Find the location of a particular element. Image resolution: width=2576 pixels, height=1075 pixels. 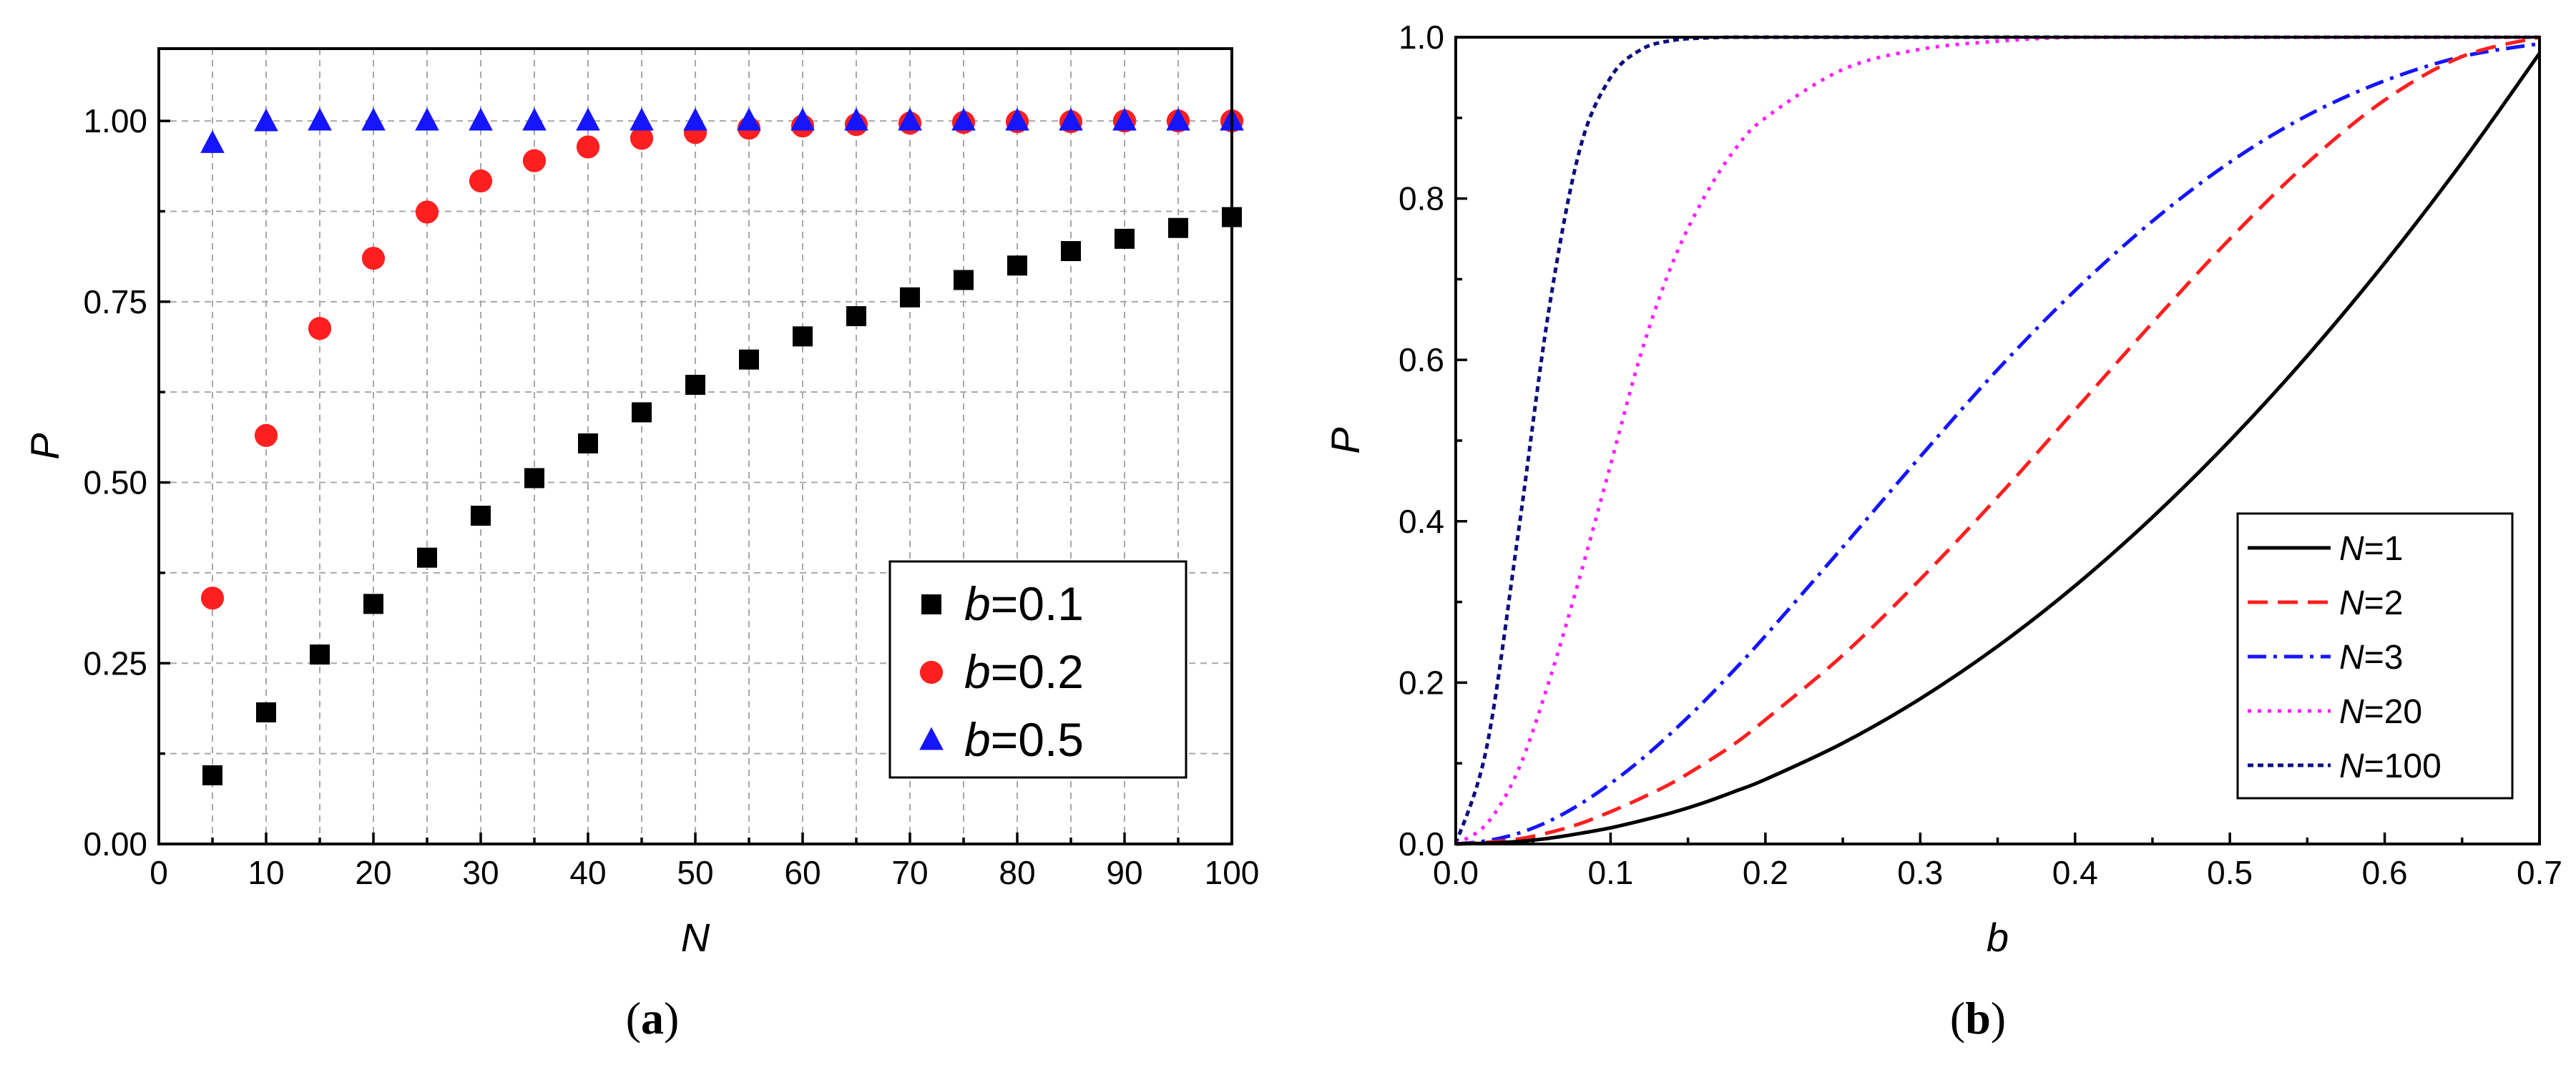

legend: b=0.1b=0.2b=0.5 is located at coordinates (1037, 669).